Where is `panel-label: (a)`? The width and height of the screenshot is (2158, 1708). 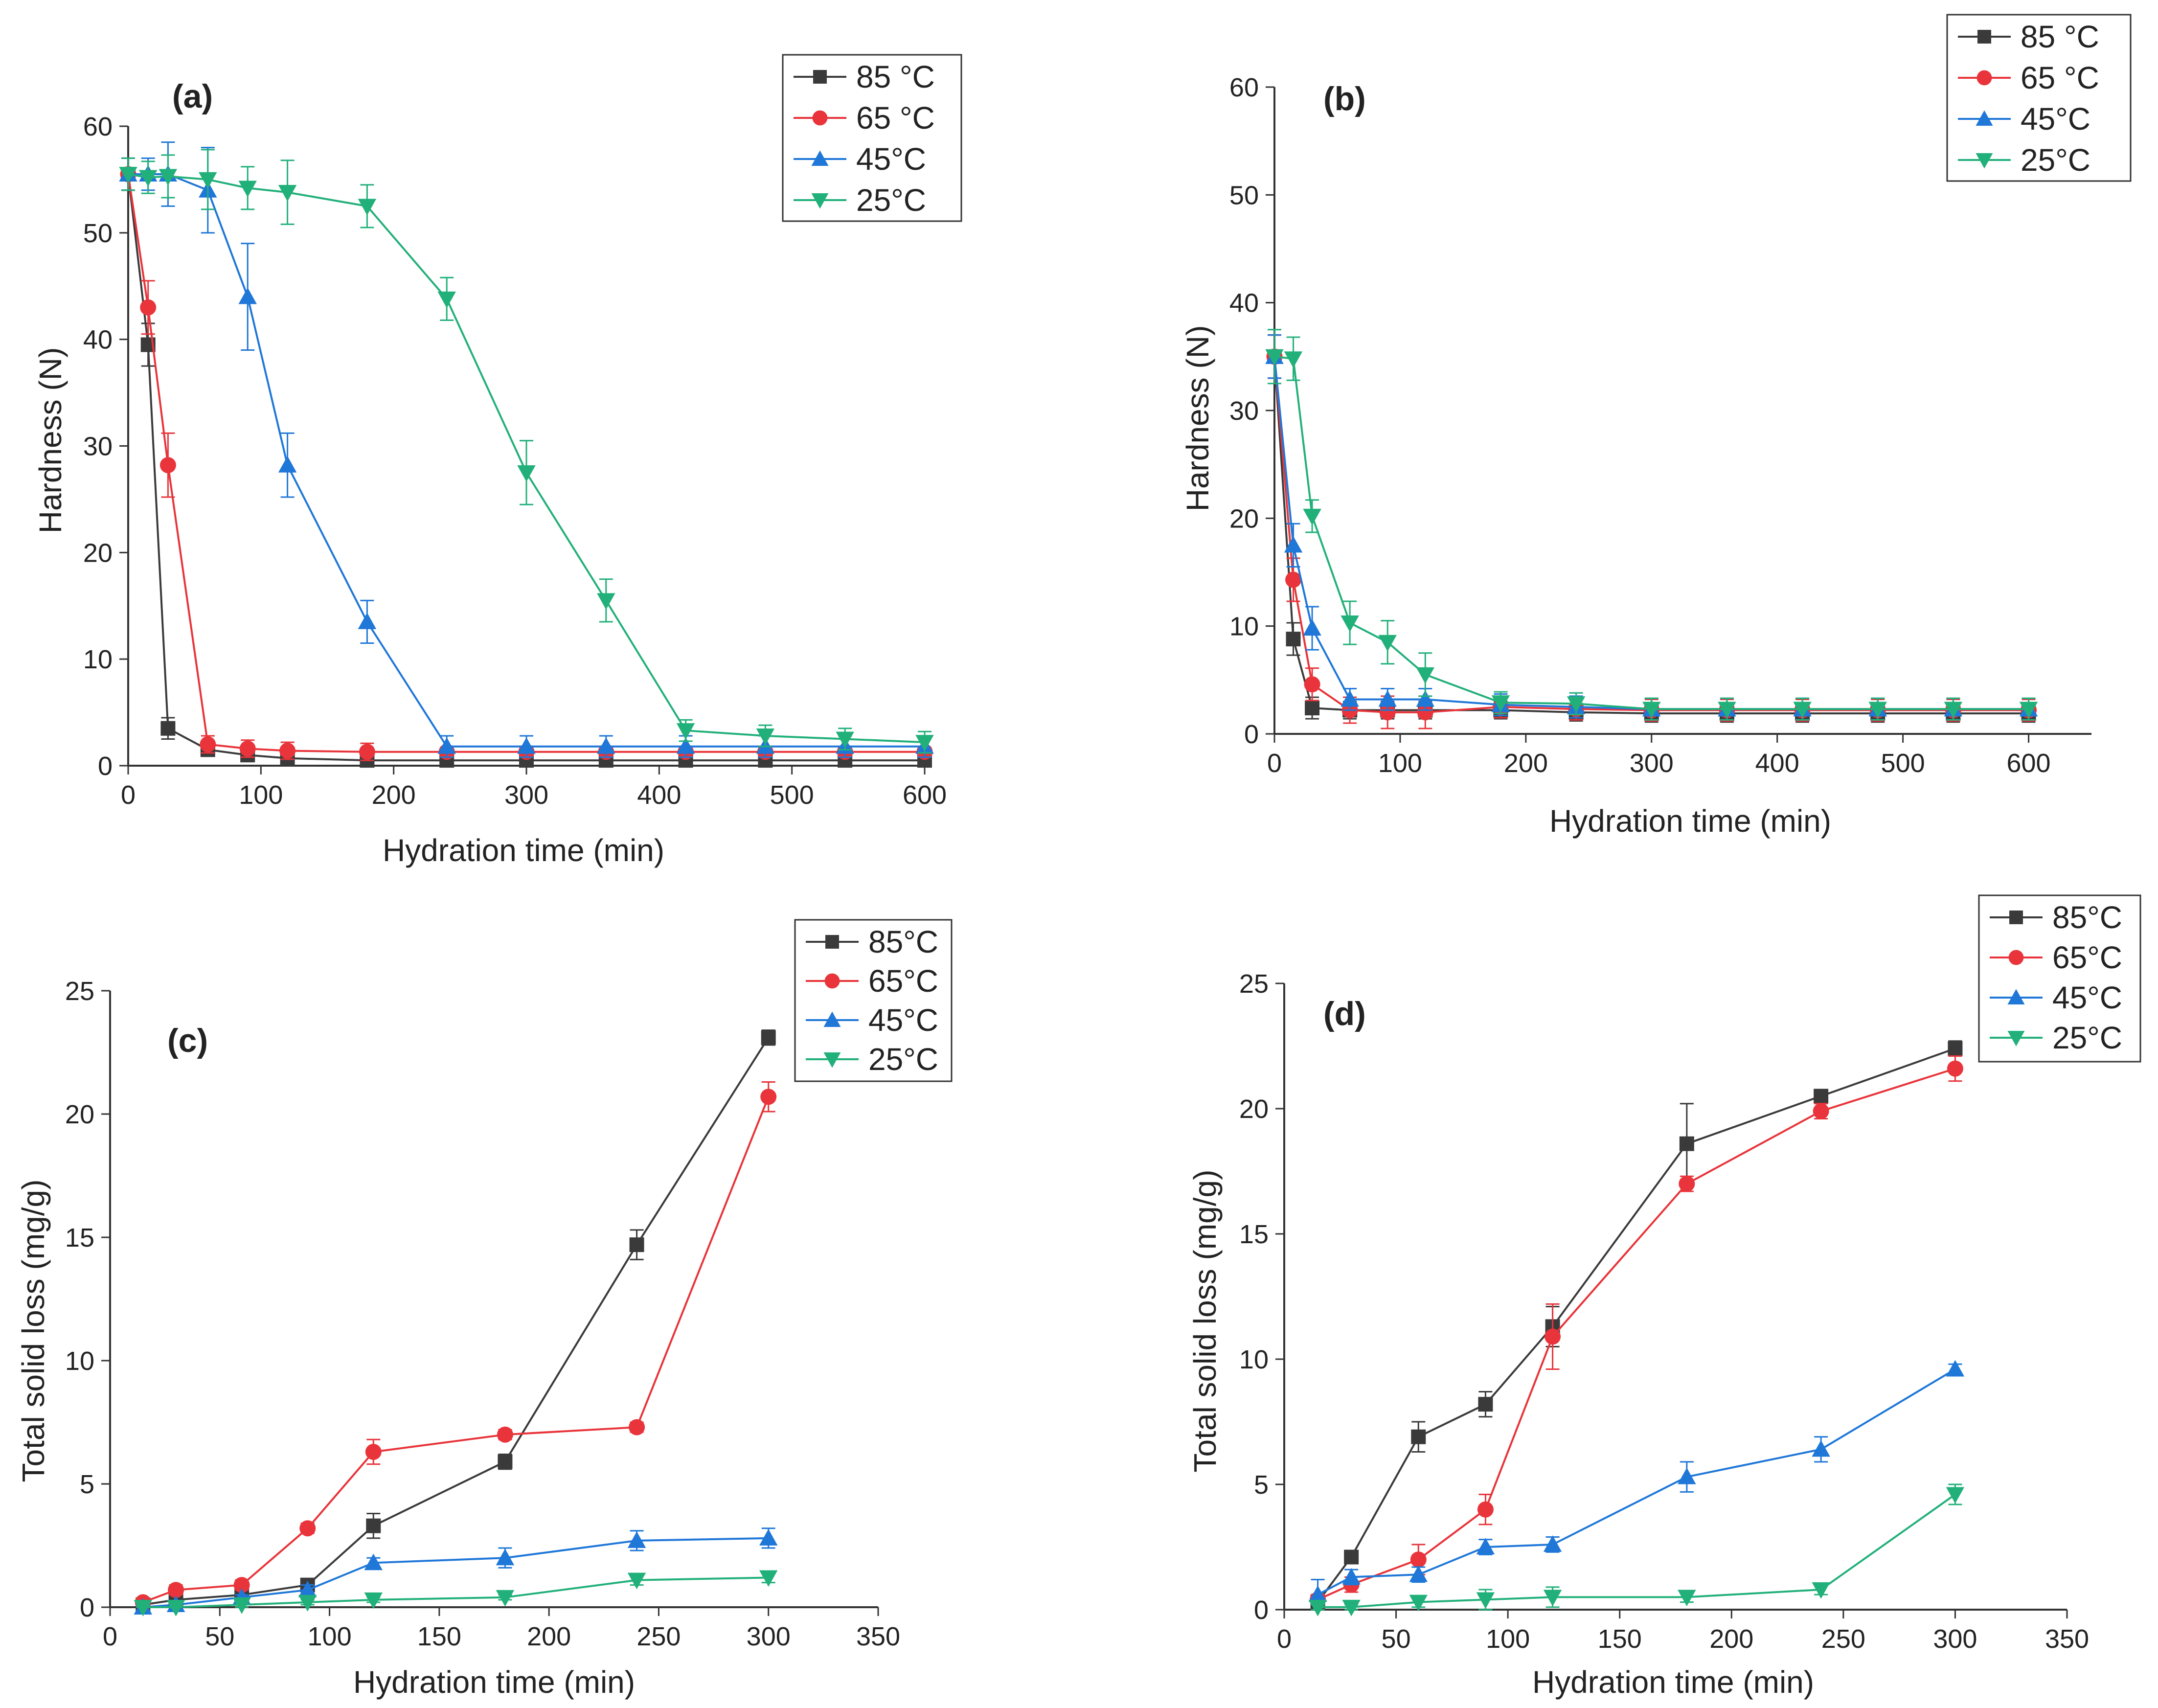 panel-label: (a) is located at coordinates (192, 96).